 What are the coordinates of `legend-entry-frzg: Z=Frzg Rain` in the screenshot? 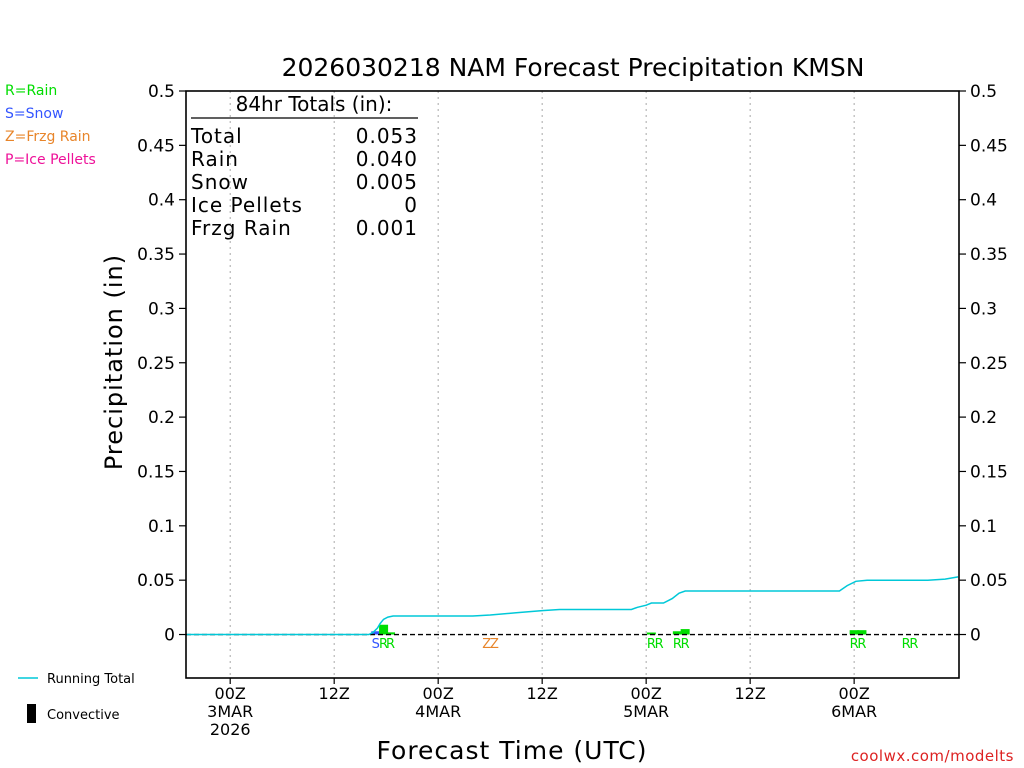 It's located at (48, 137).